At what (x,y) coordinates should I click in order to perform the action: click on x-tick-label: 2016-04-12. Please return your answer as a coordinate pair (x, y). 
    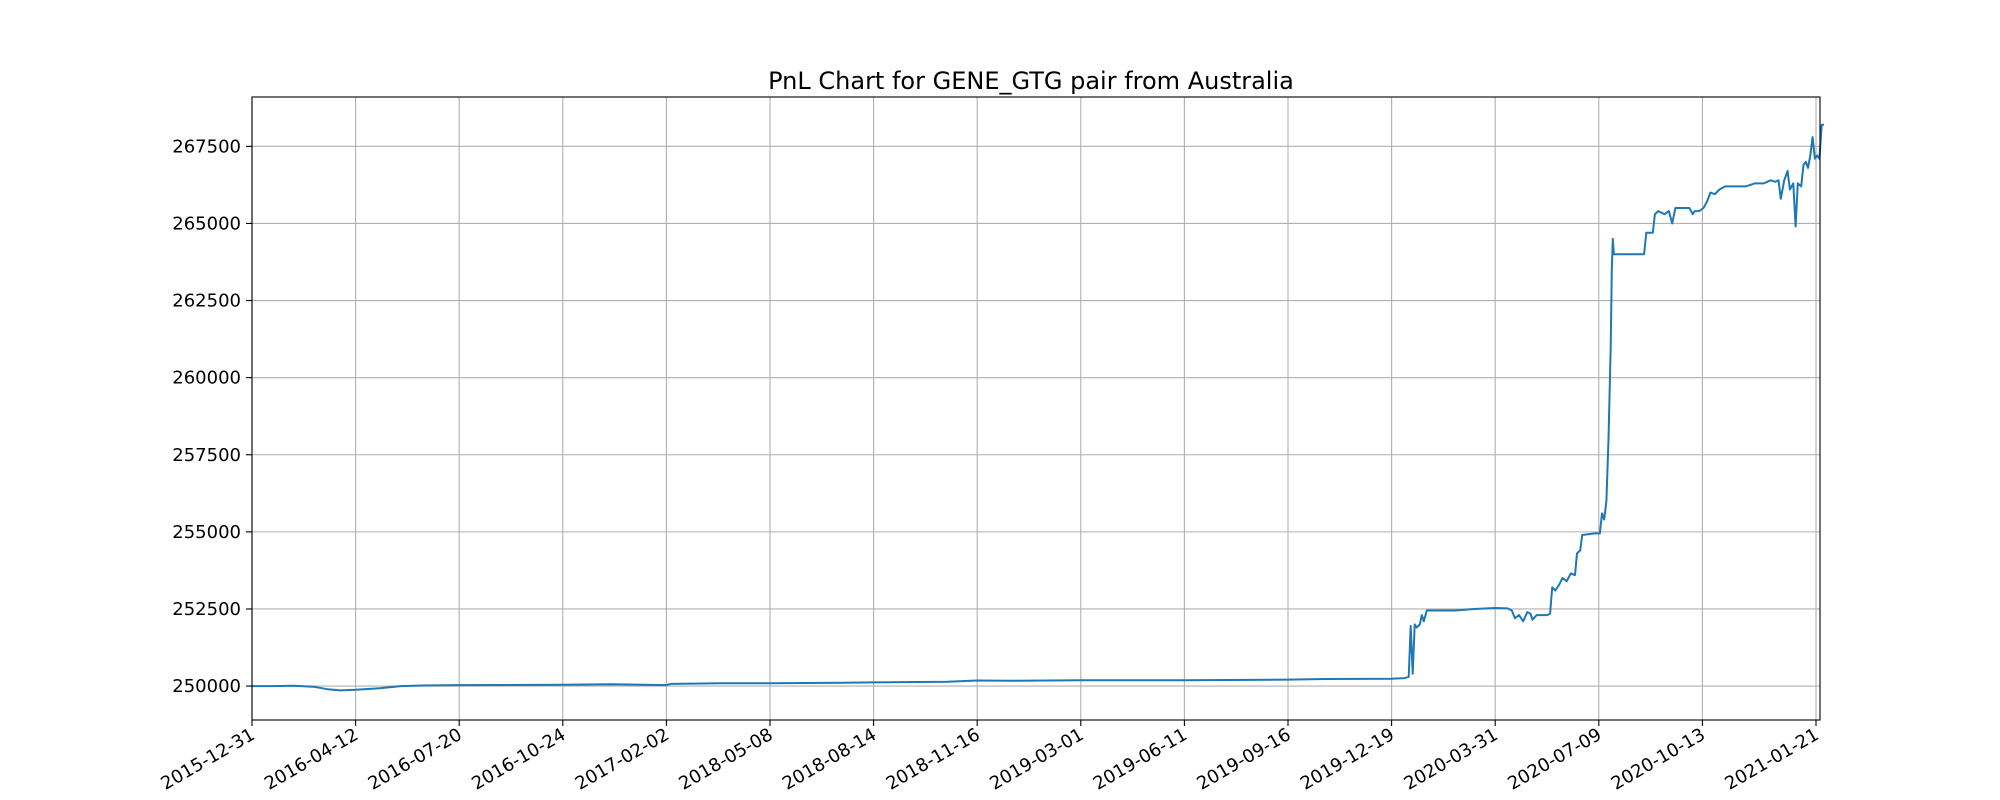
    Looking at the image, I should click on (311, 759).